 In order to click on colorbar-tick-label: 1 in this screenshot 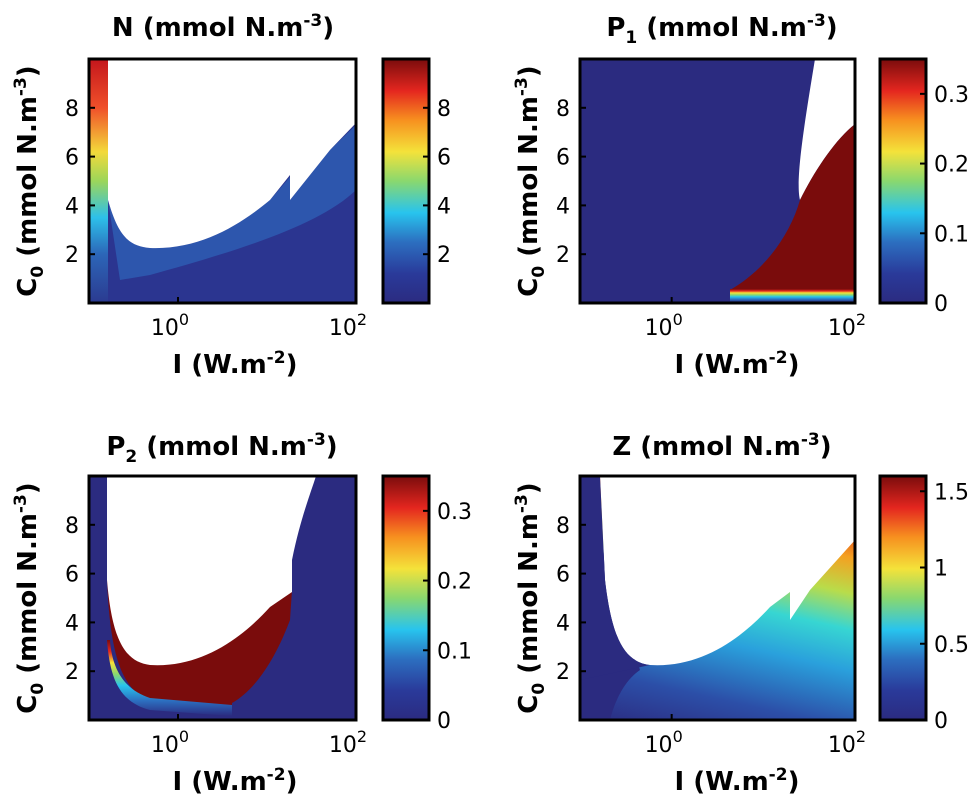, I will do `click(941, 569)`.